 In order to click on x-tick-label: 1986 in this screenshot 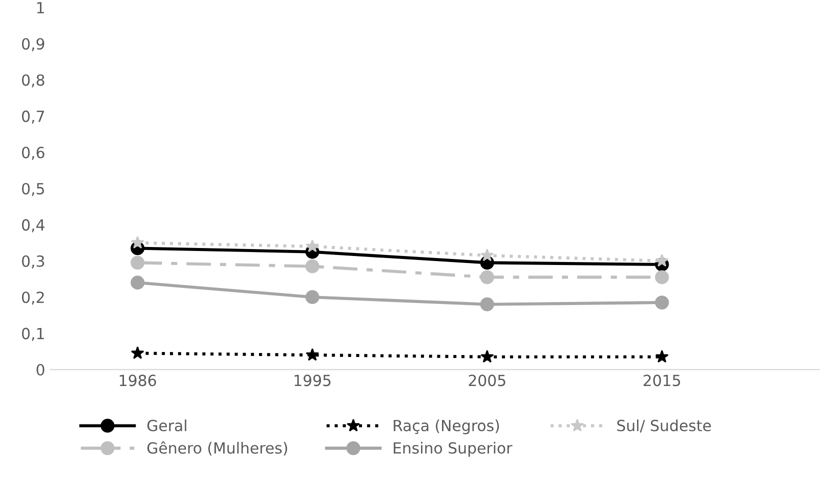, I will do `click(138, 380)`.